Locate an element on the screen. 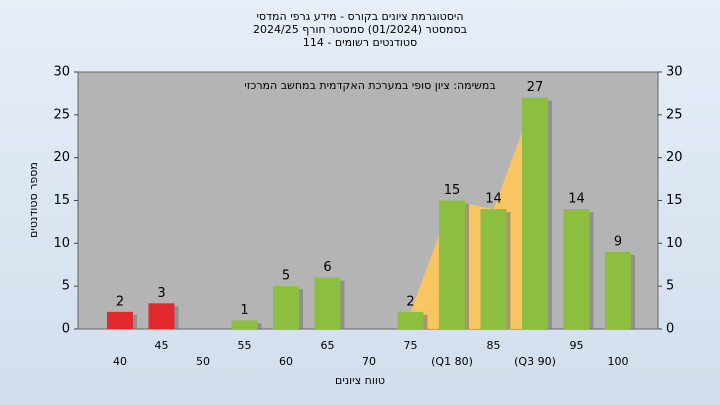 This screenshot has height=405, width=720. x-tick-label: 55 is located at coordinates (245, 345).